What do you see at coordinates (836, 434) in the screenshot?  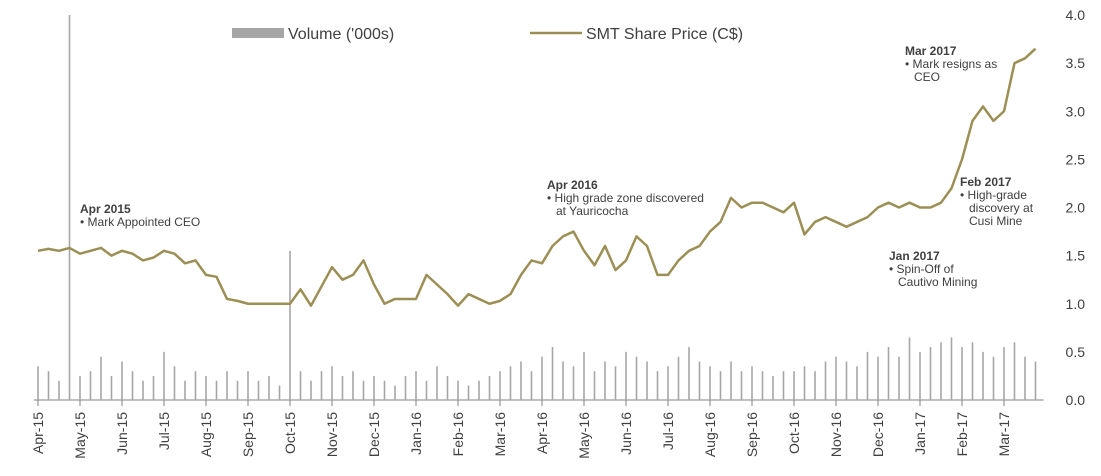 I see `x-tick-label: Nov-16` at bounding box center [836, 434].